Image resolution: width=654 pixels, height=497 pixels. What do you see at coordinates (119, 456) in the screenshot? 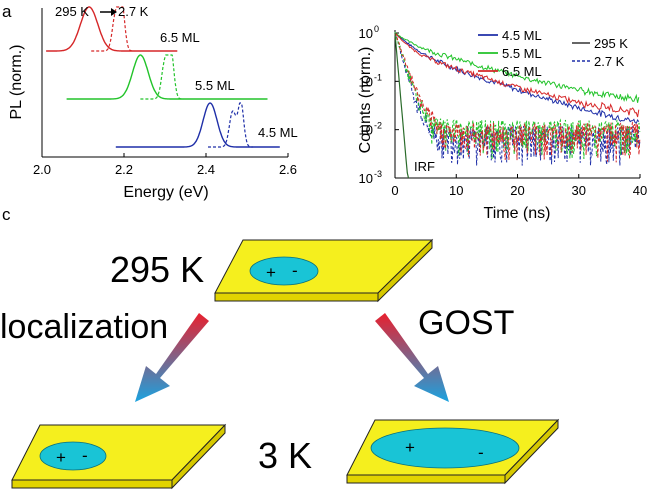
I see `plate-bottom-left: + -` at bounding box center [119, 456].